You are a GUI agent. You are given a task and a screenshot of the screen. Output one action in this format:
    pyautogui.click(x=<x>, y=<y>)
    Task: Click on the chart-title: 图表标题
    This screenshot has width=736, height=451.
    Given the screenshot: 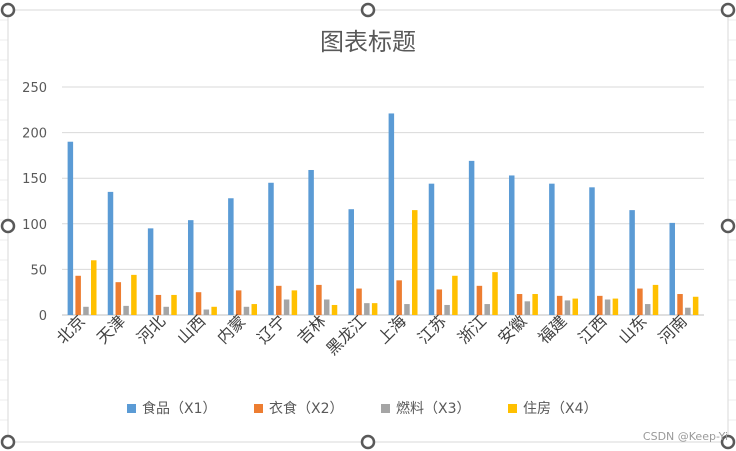 What is the action you would take?
    pyautogui.click(x=368, y=42)
    